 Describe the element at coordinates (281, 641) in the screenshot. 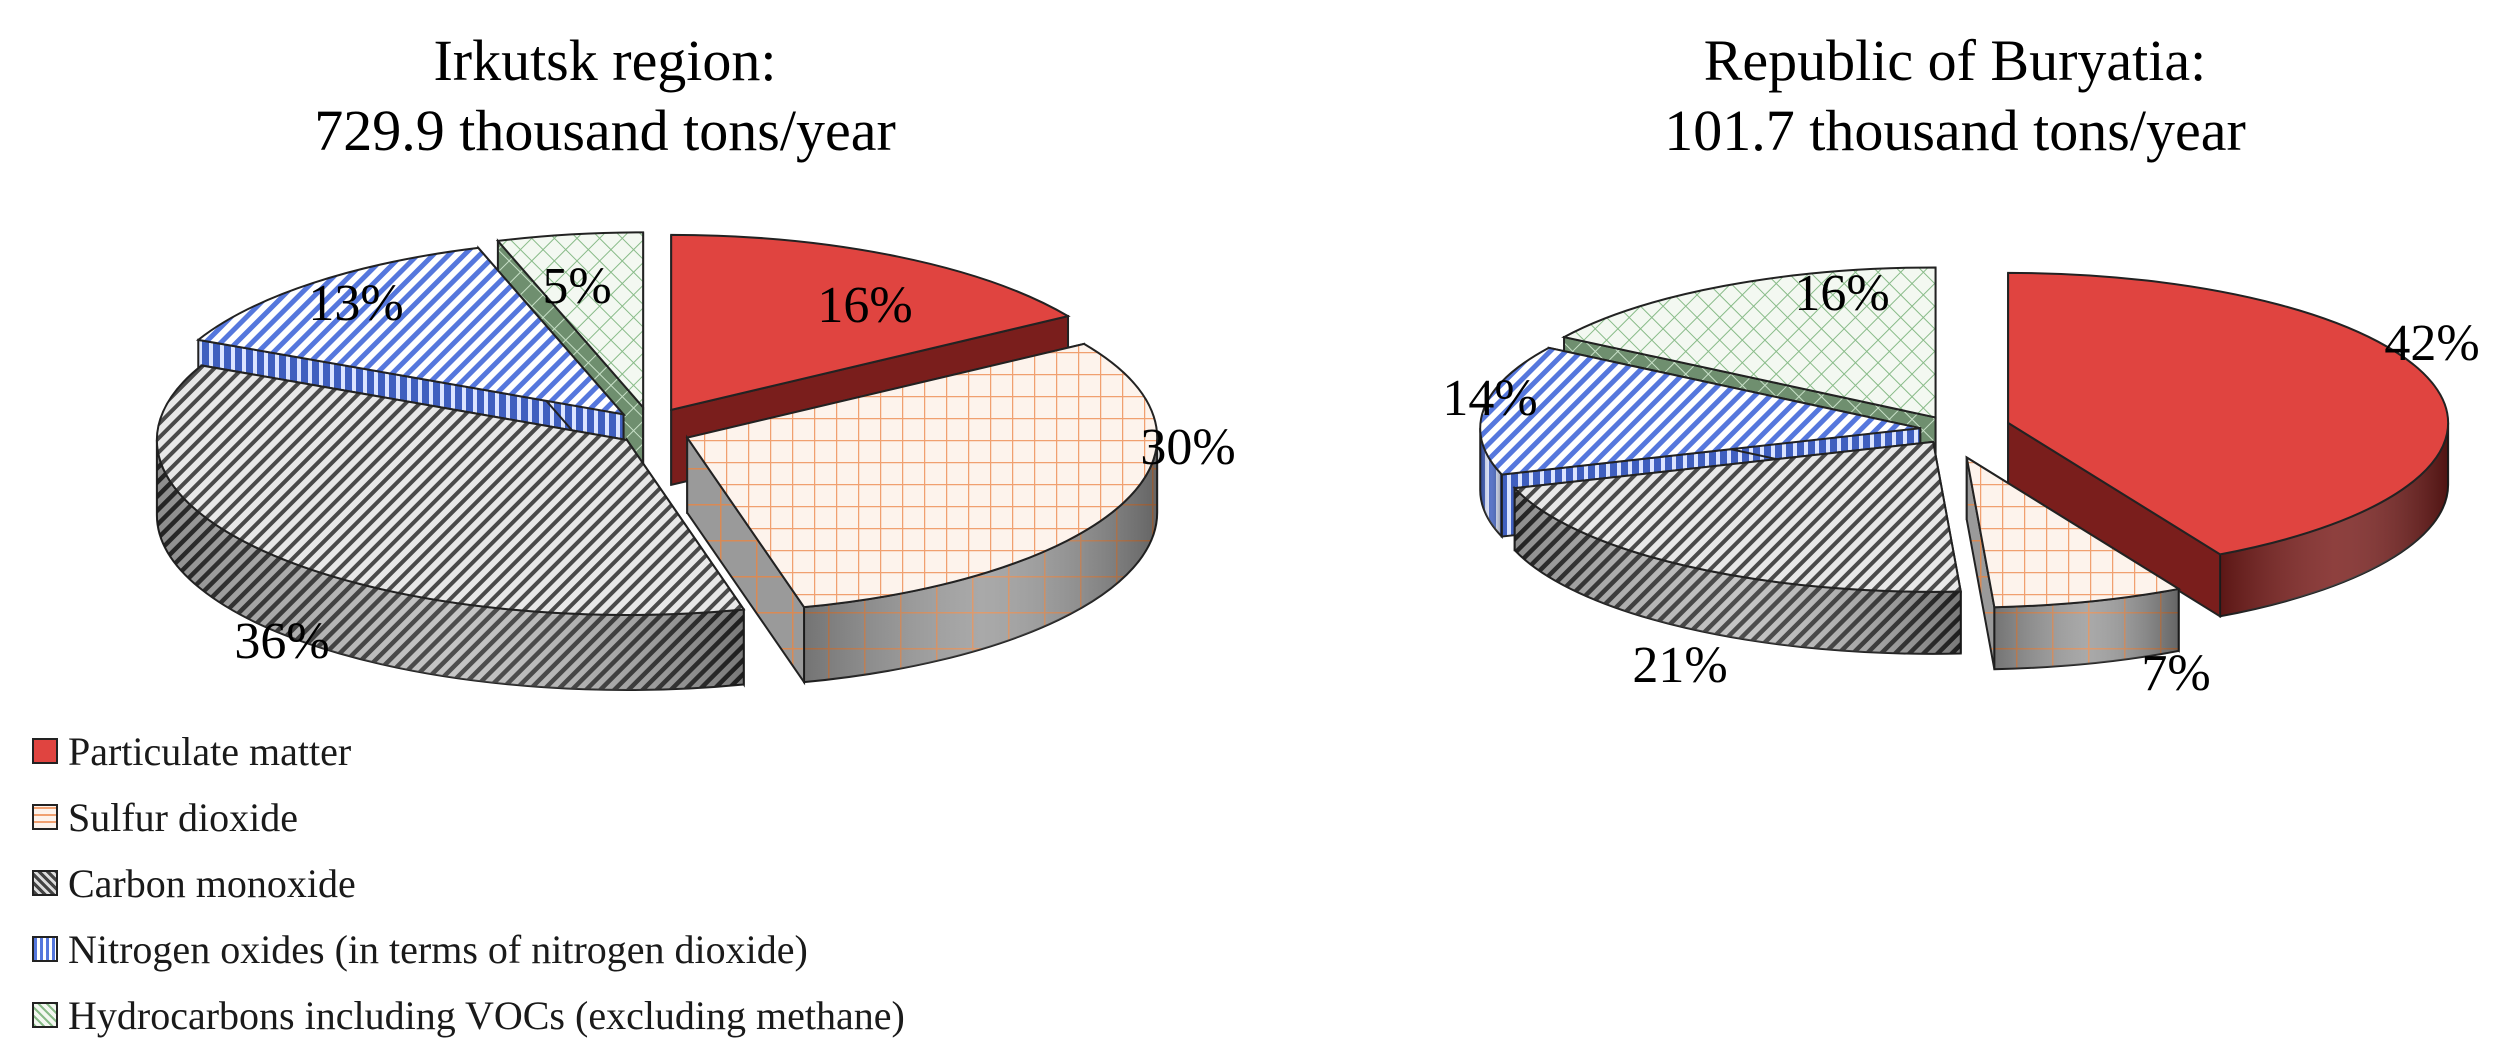

I see `chart-1-label-carbon: 36%` at that location.